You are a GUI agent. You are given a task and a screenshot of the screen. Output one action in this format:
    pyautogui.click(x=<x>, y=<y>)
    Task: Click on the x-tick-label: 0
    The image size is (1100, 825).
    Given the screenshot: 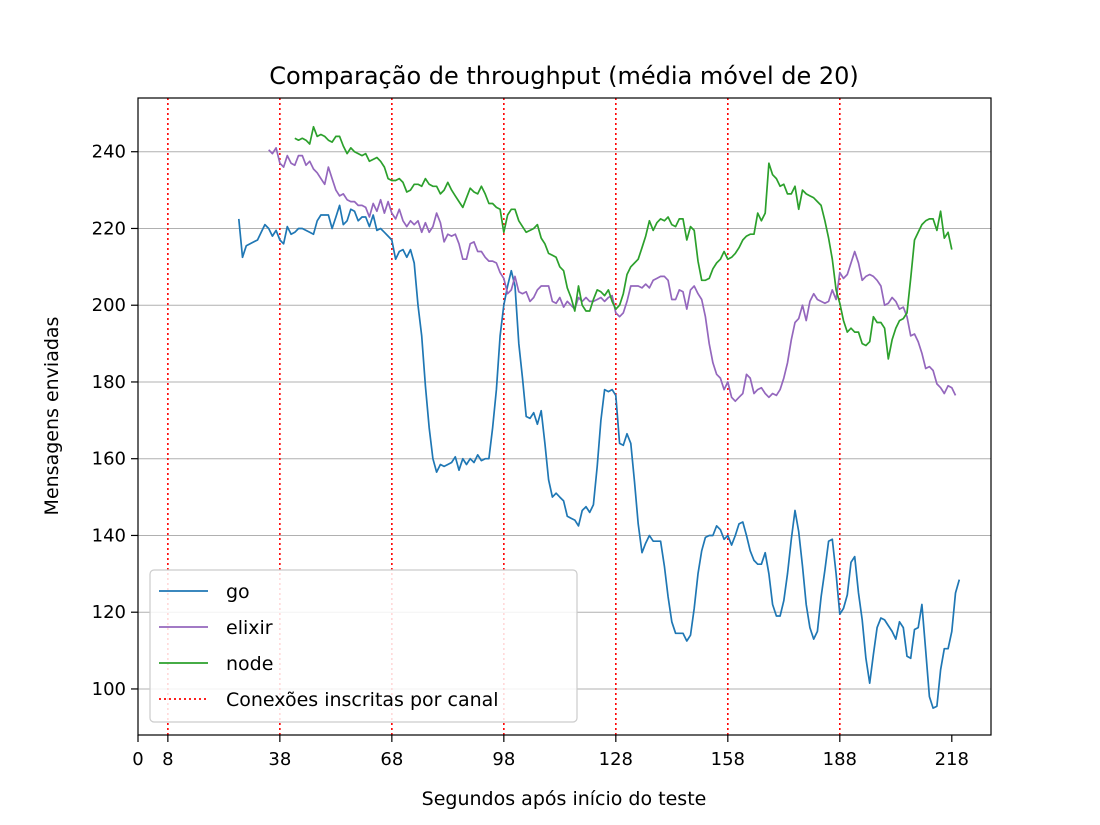 What is the action you would take?
    pyautogui.click(x=137, y=759)
    